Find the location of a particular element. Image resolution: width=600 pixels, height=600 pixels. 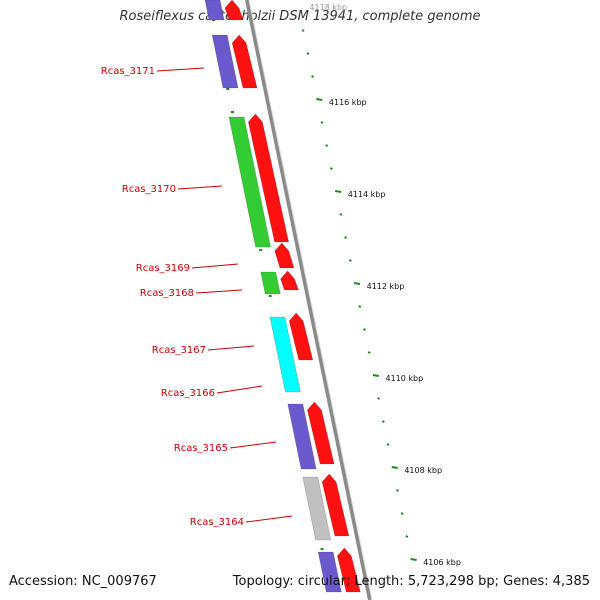

genes-label: Genes: is located at coordinates (526, 581).